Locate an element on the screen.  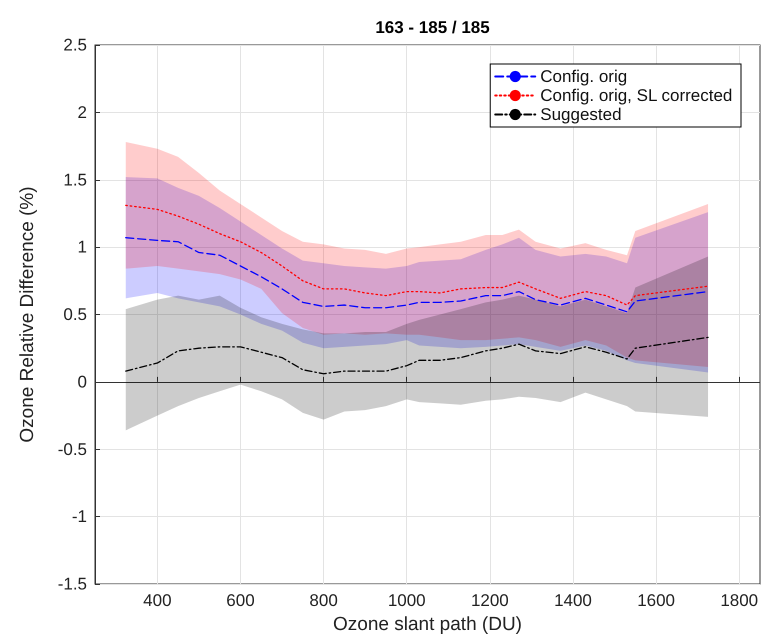
legend-label: Config. orig is located at coordinates (584, 76).